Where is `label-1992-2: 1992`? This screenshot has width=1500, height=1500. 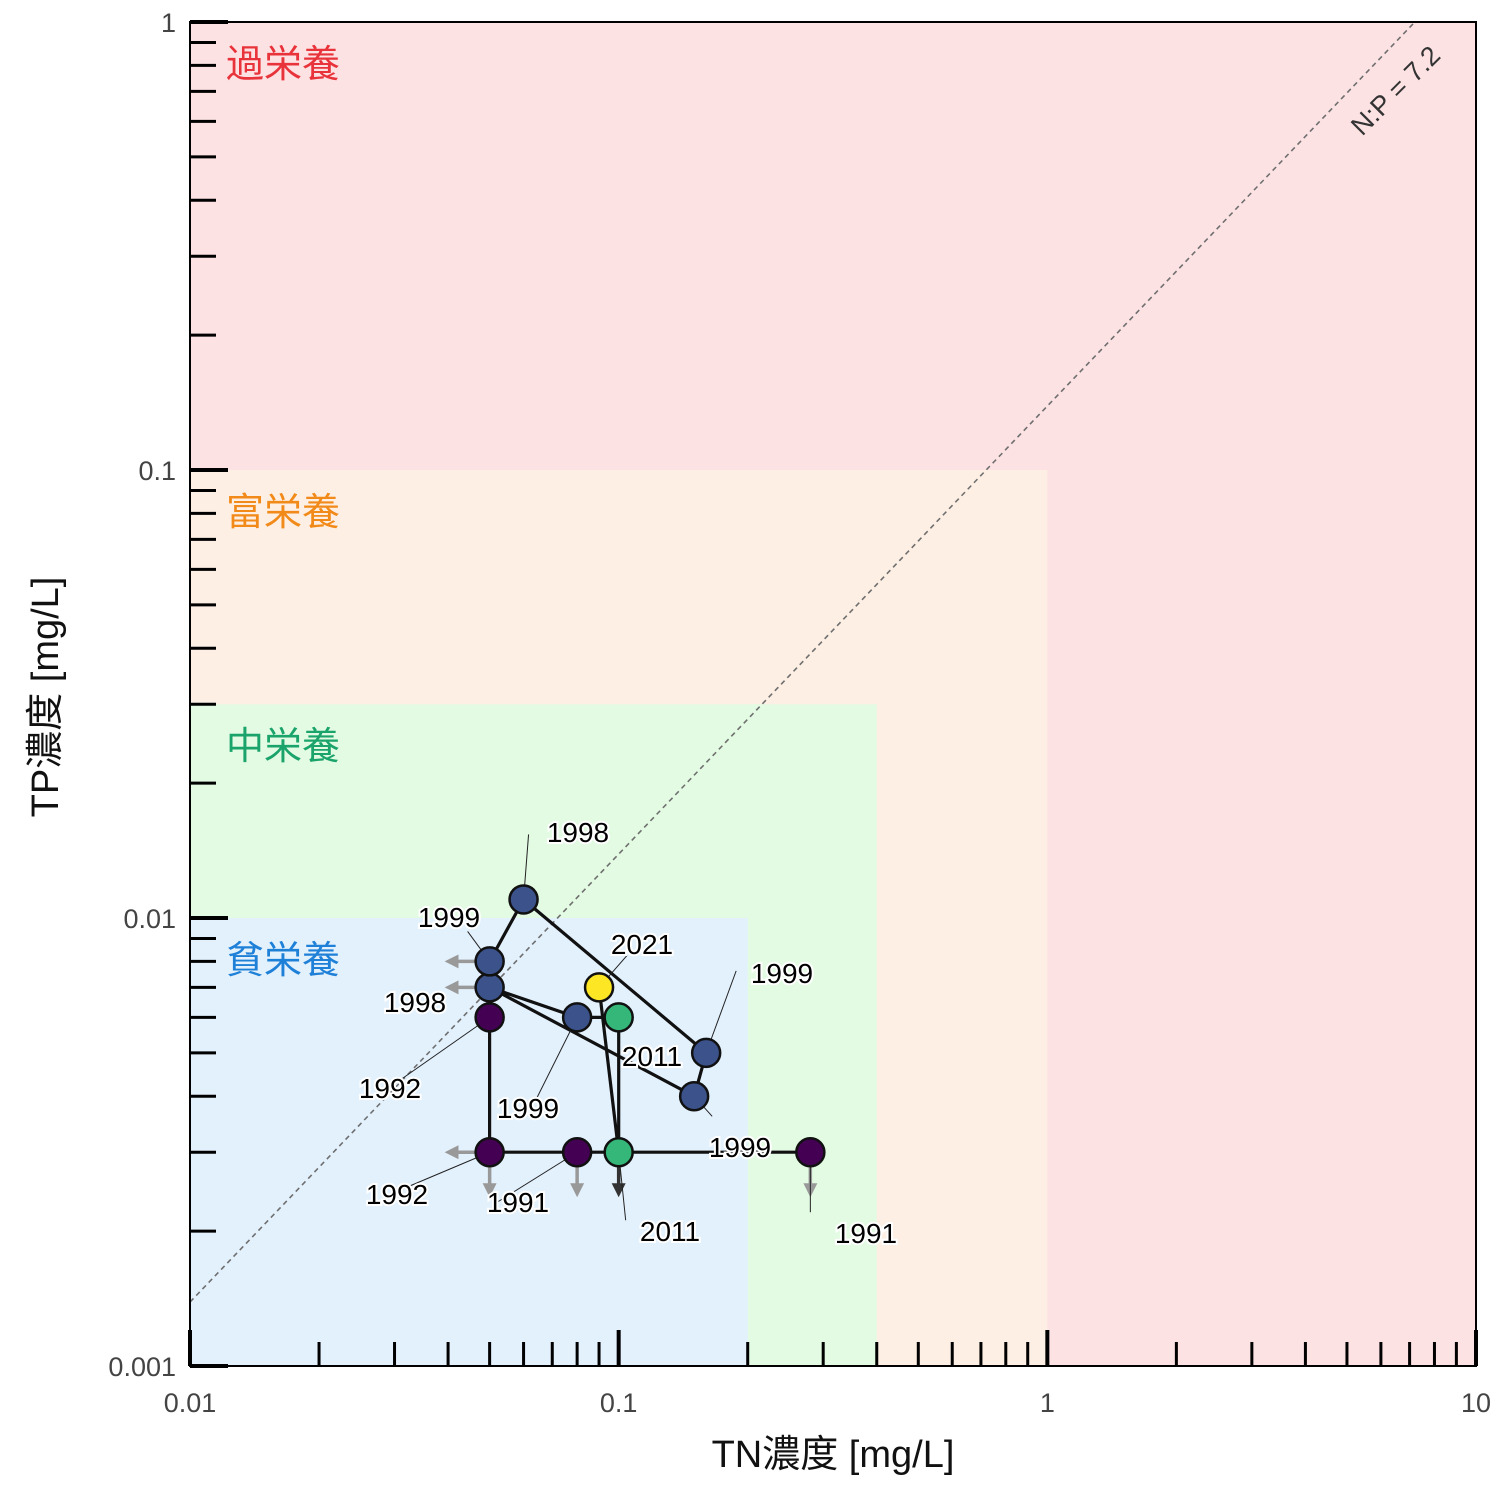
label-1992-2: 1992 is located at coordinates (397, 1194).